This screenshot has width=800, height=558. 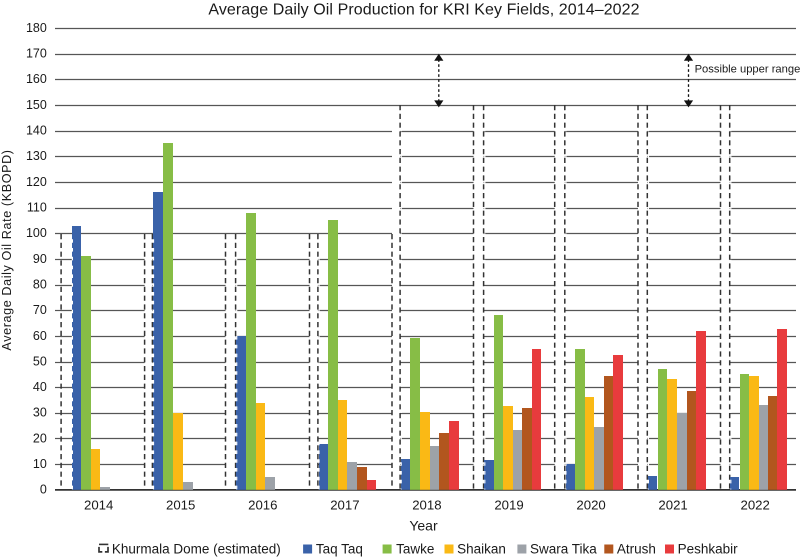 I want to click on svg-text: 100, so click(x=36, y=233).